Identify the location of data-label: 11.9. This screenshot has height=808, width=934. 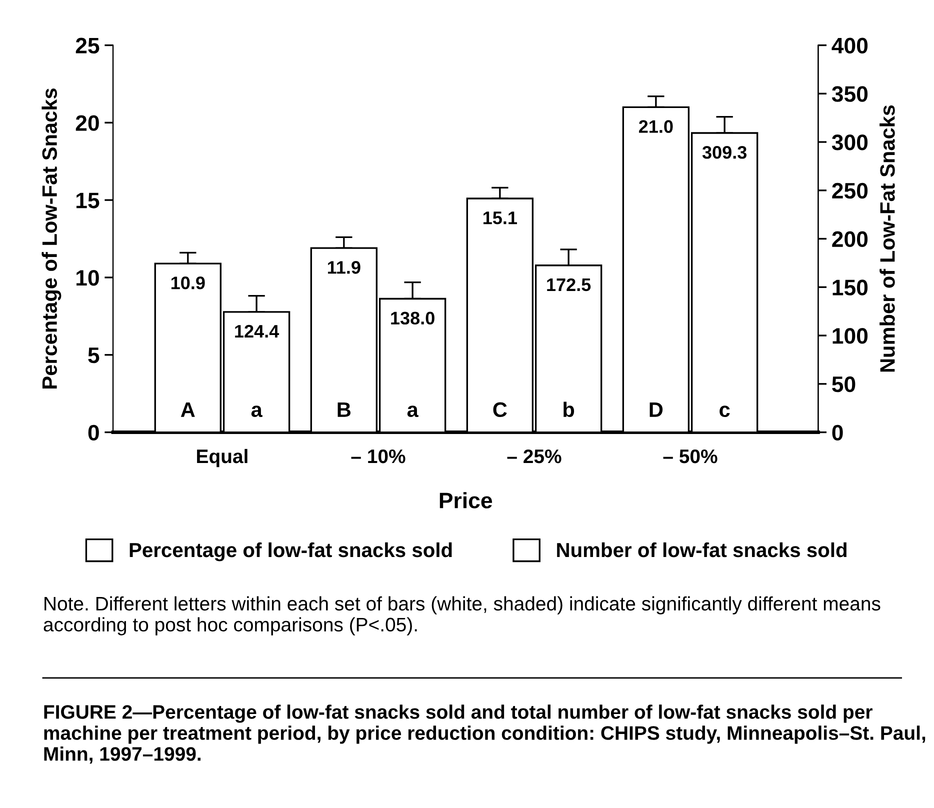
(344, 267).